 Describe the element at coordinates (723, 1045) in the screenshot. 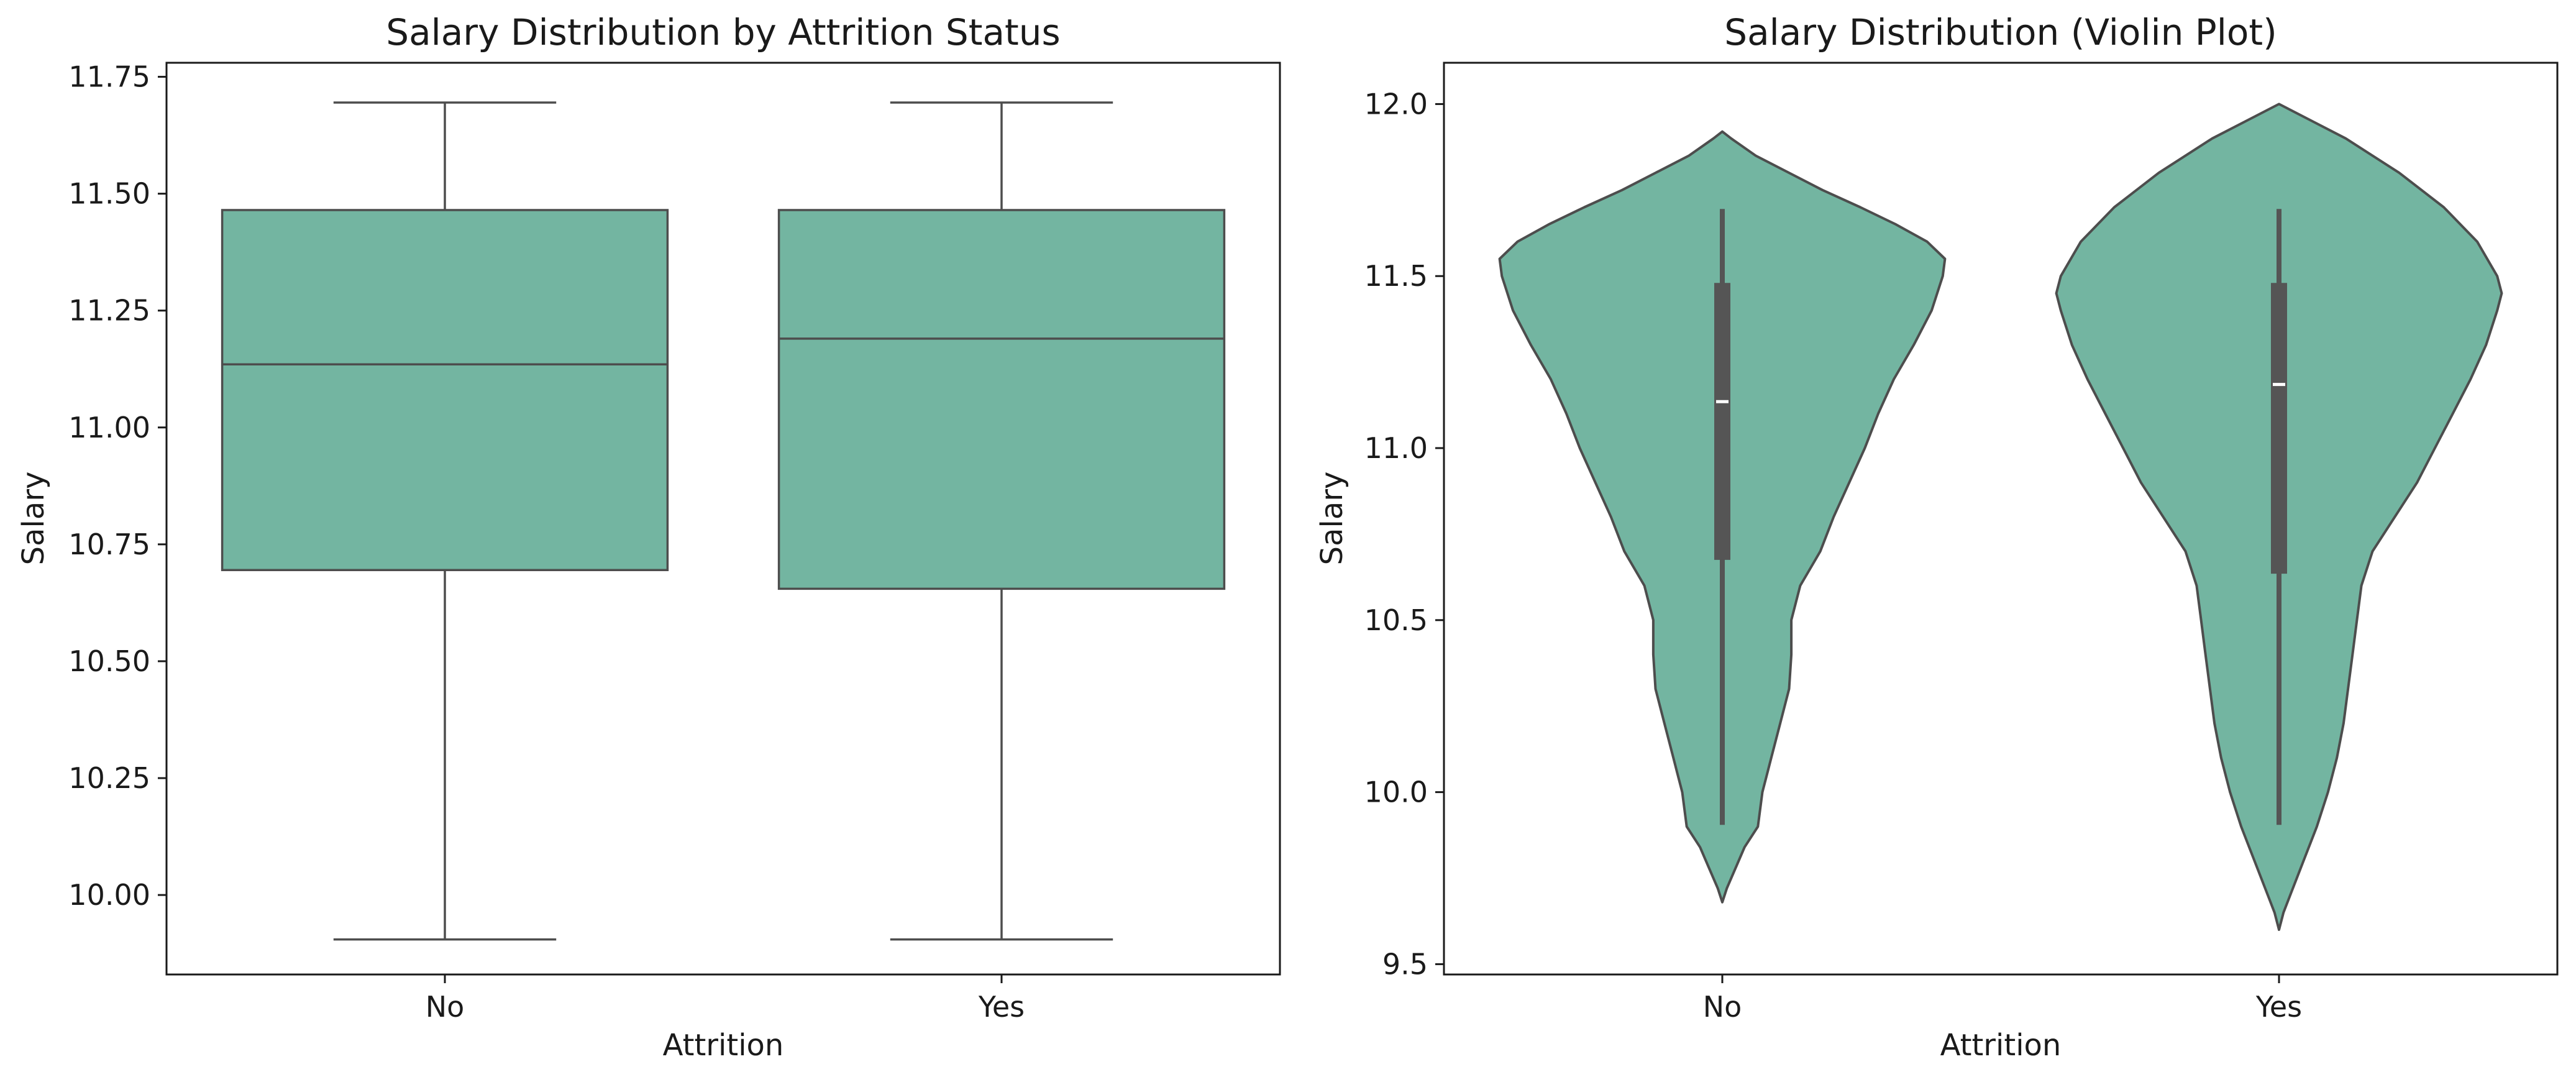

I see `box-plot-x-axis-label: Attrition` at that location.